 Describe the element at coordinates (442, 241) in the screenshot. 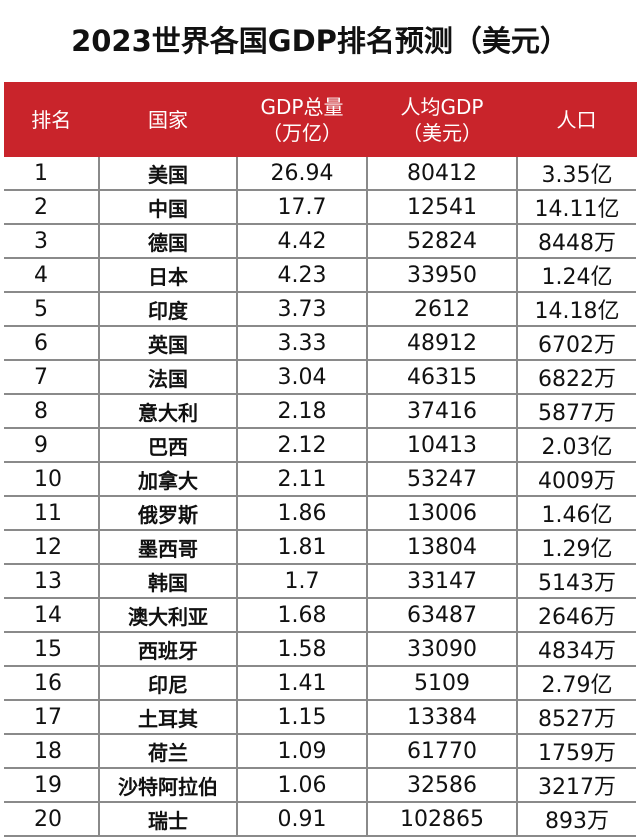

I see `per-capita-cell: 52824` at that location.